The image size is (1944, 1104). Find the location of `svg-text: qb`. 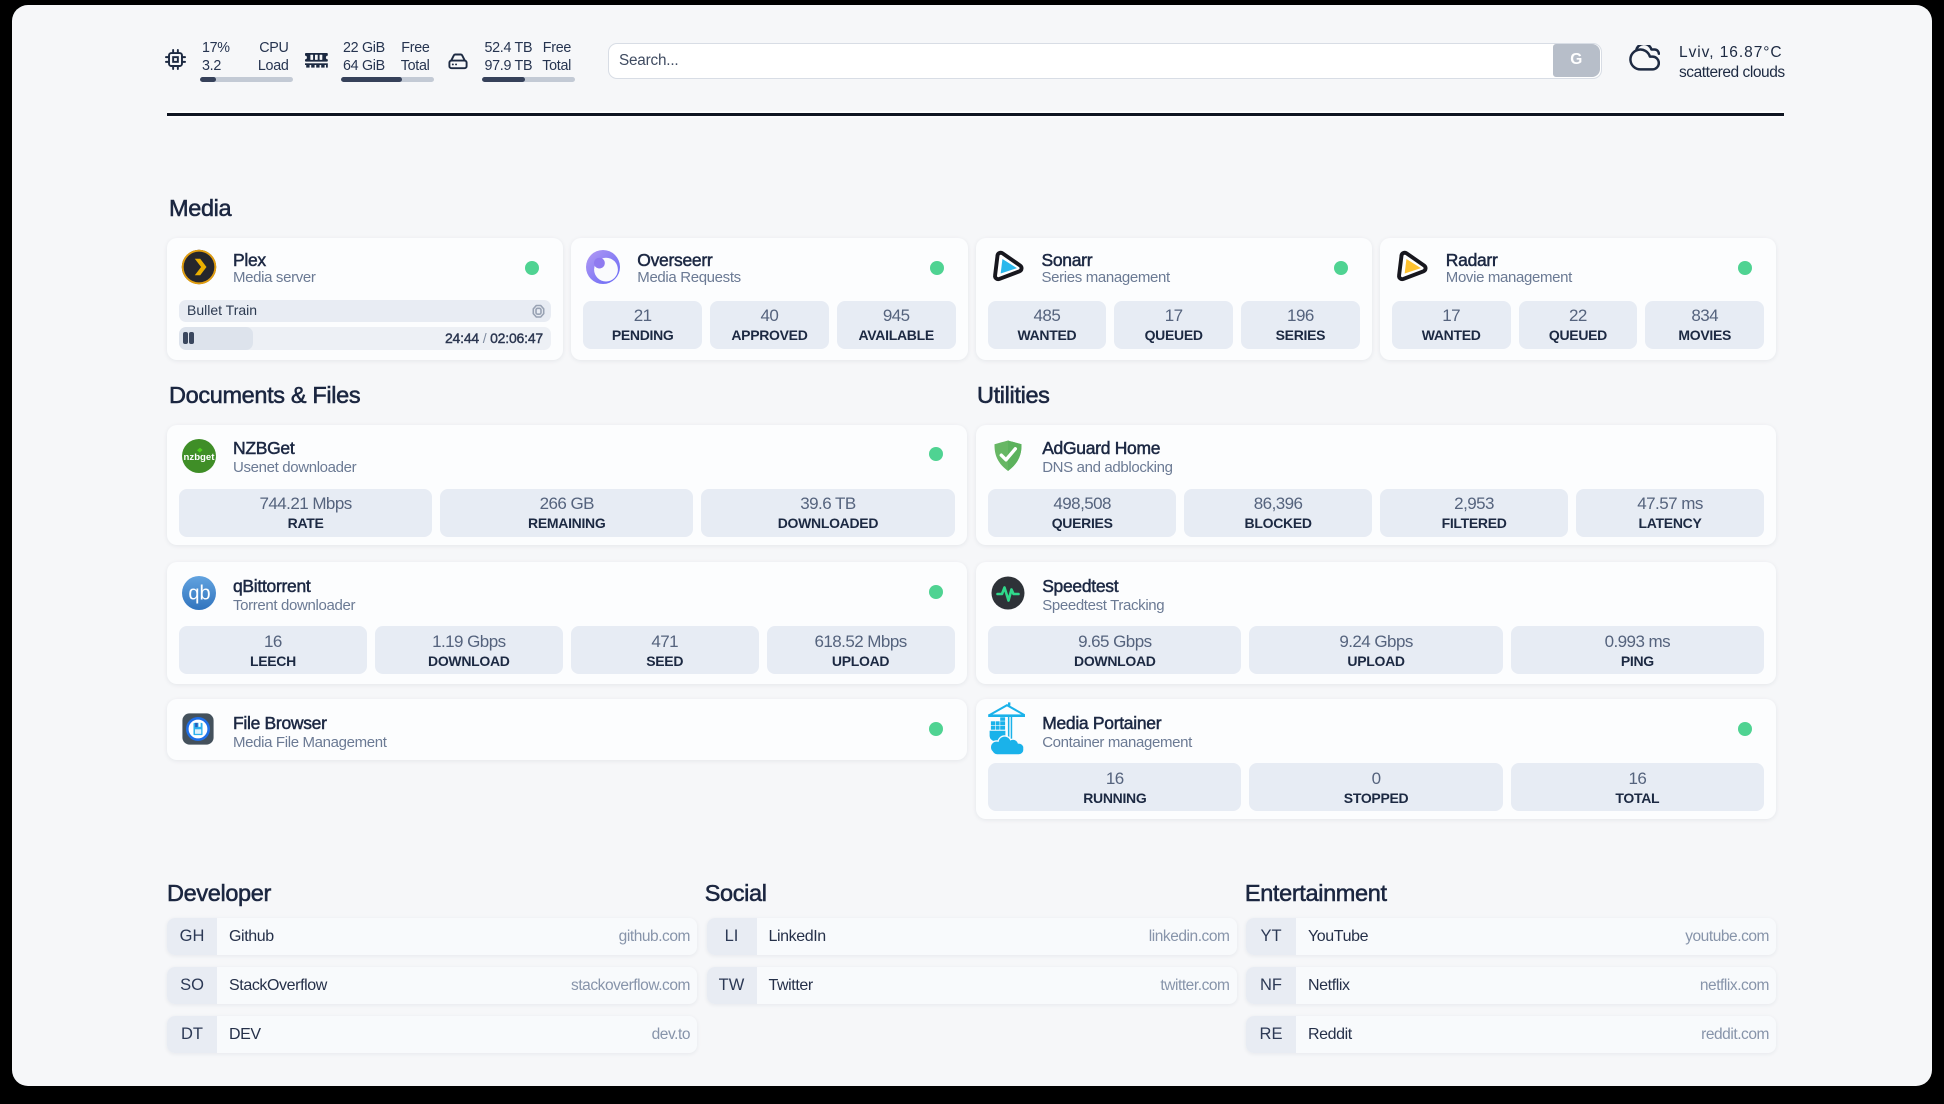

svg-text: qb is located at coordinates (199, 594).